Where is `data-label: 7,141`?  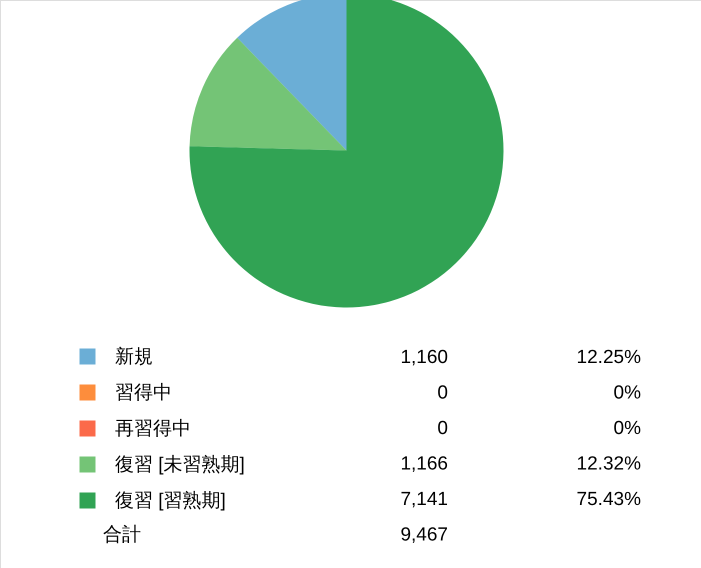 data-label: 7,141 is located at coordinates (424, 499).